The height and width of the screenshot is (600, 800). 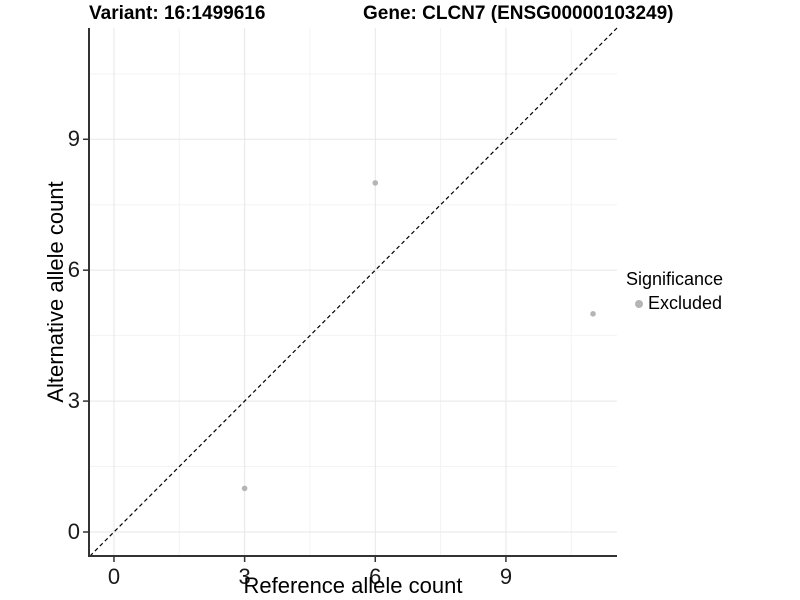 What do you see at coordinates (685, 303) in the screenshot?
I see `legend-item-label: Excluded` at bounding box center [685, 303].